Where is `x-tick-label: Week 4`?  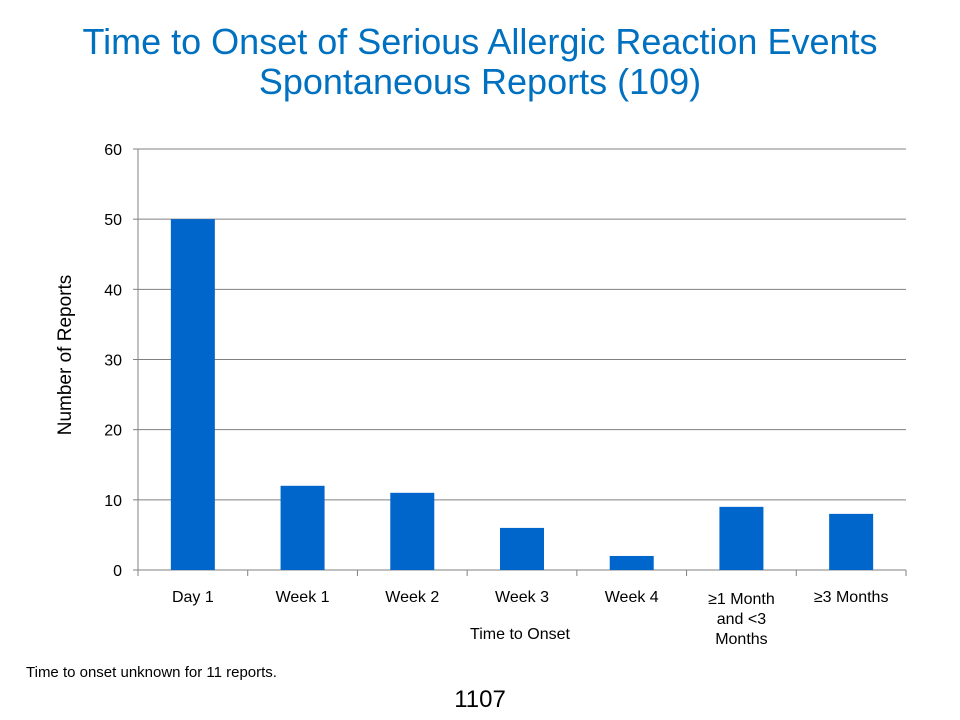
x-tick-label: Week 4 is located at coordinates (632, 597).